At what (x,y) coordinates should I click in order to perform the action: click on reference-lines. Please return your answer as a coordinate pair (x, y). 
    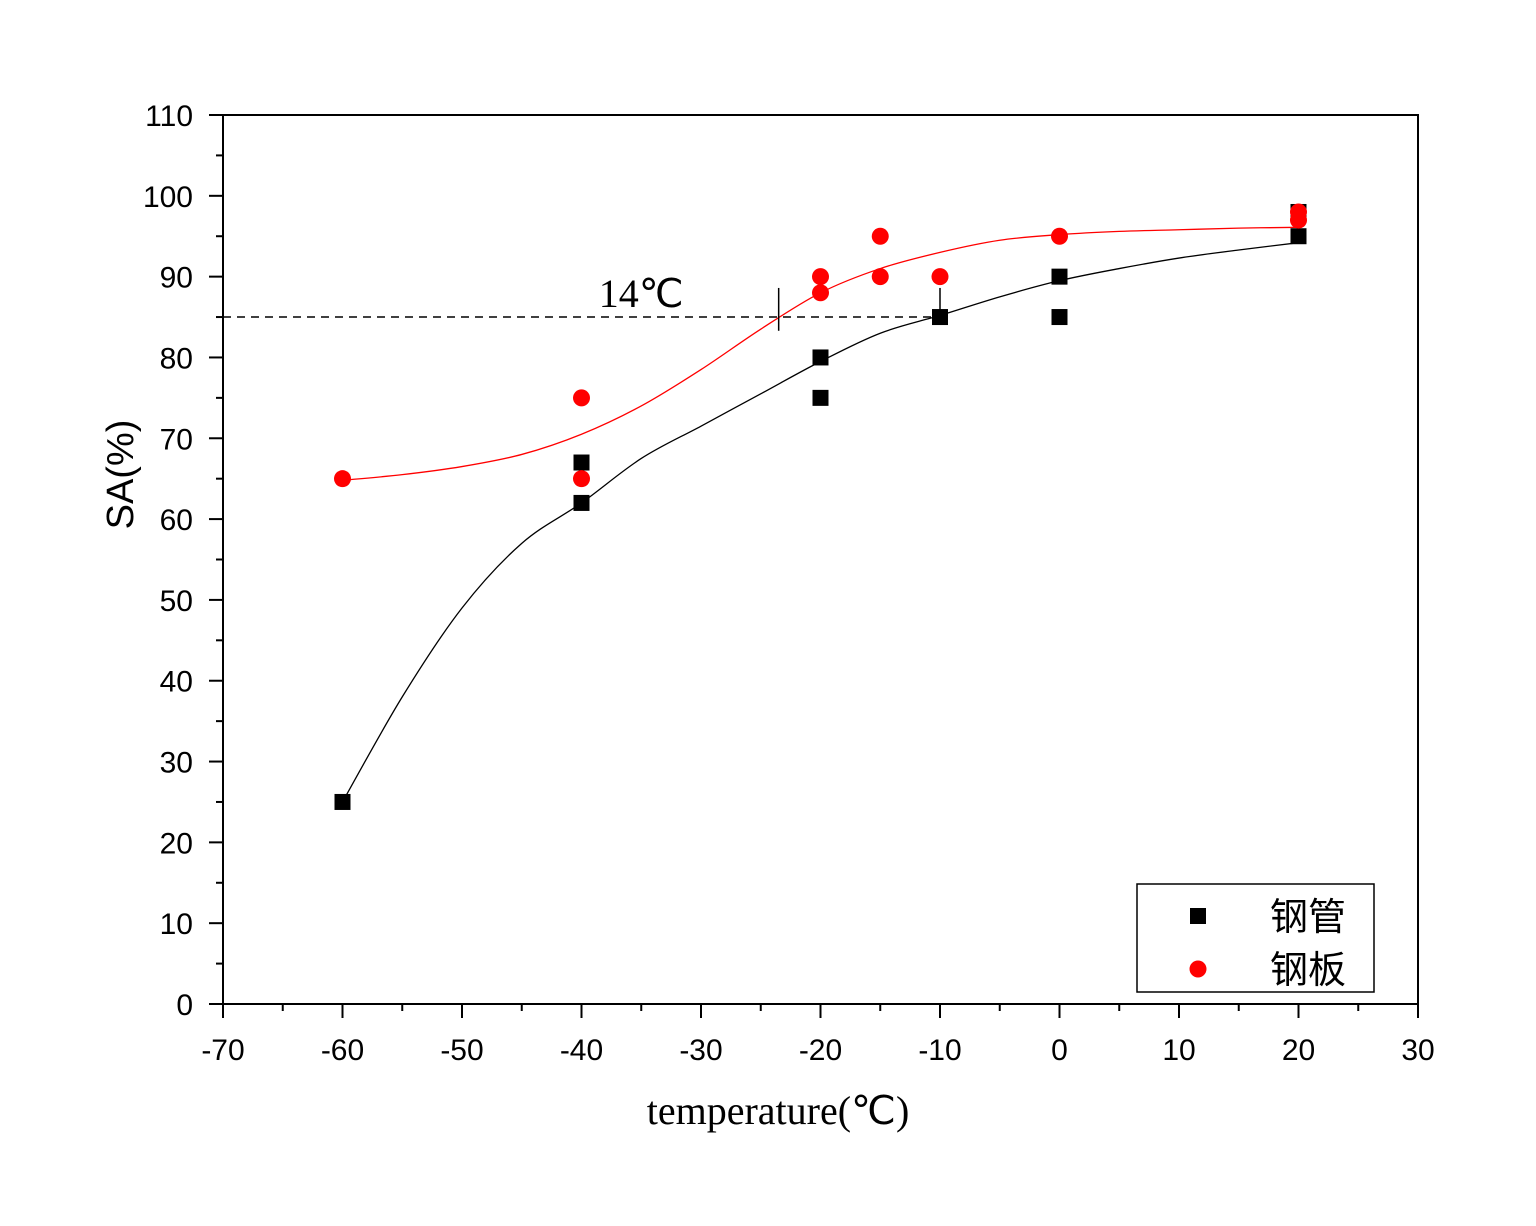
    Looking at the image, I should click on (582, 309).